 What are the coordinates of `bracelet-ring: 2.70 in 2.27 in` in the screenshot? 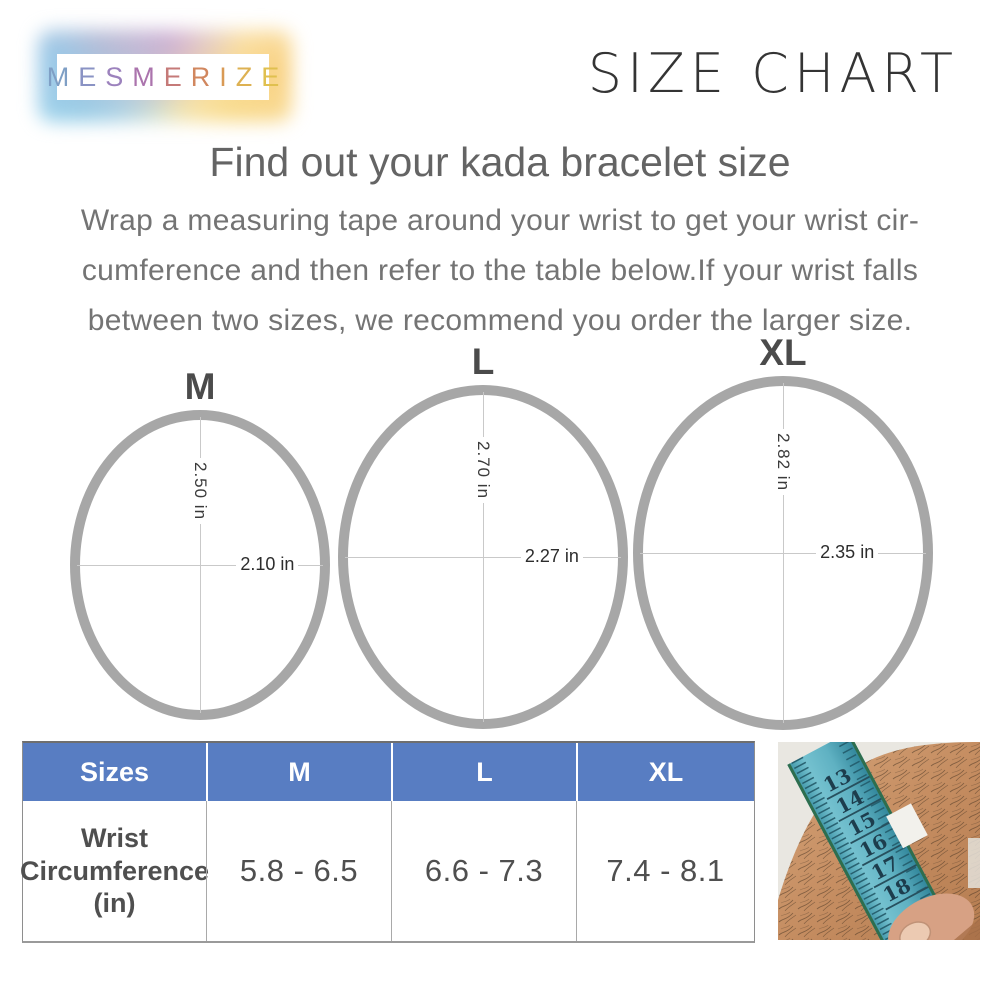 It's located at (483, 557).